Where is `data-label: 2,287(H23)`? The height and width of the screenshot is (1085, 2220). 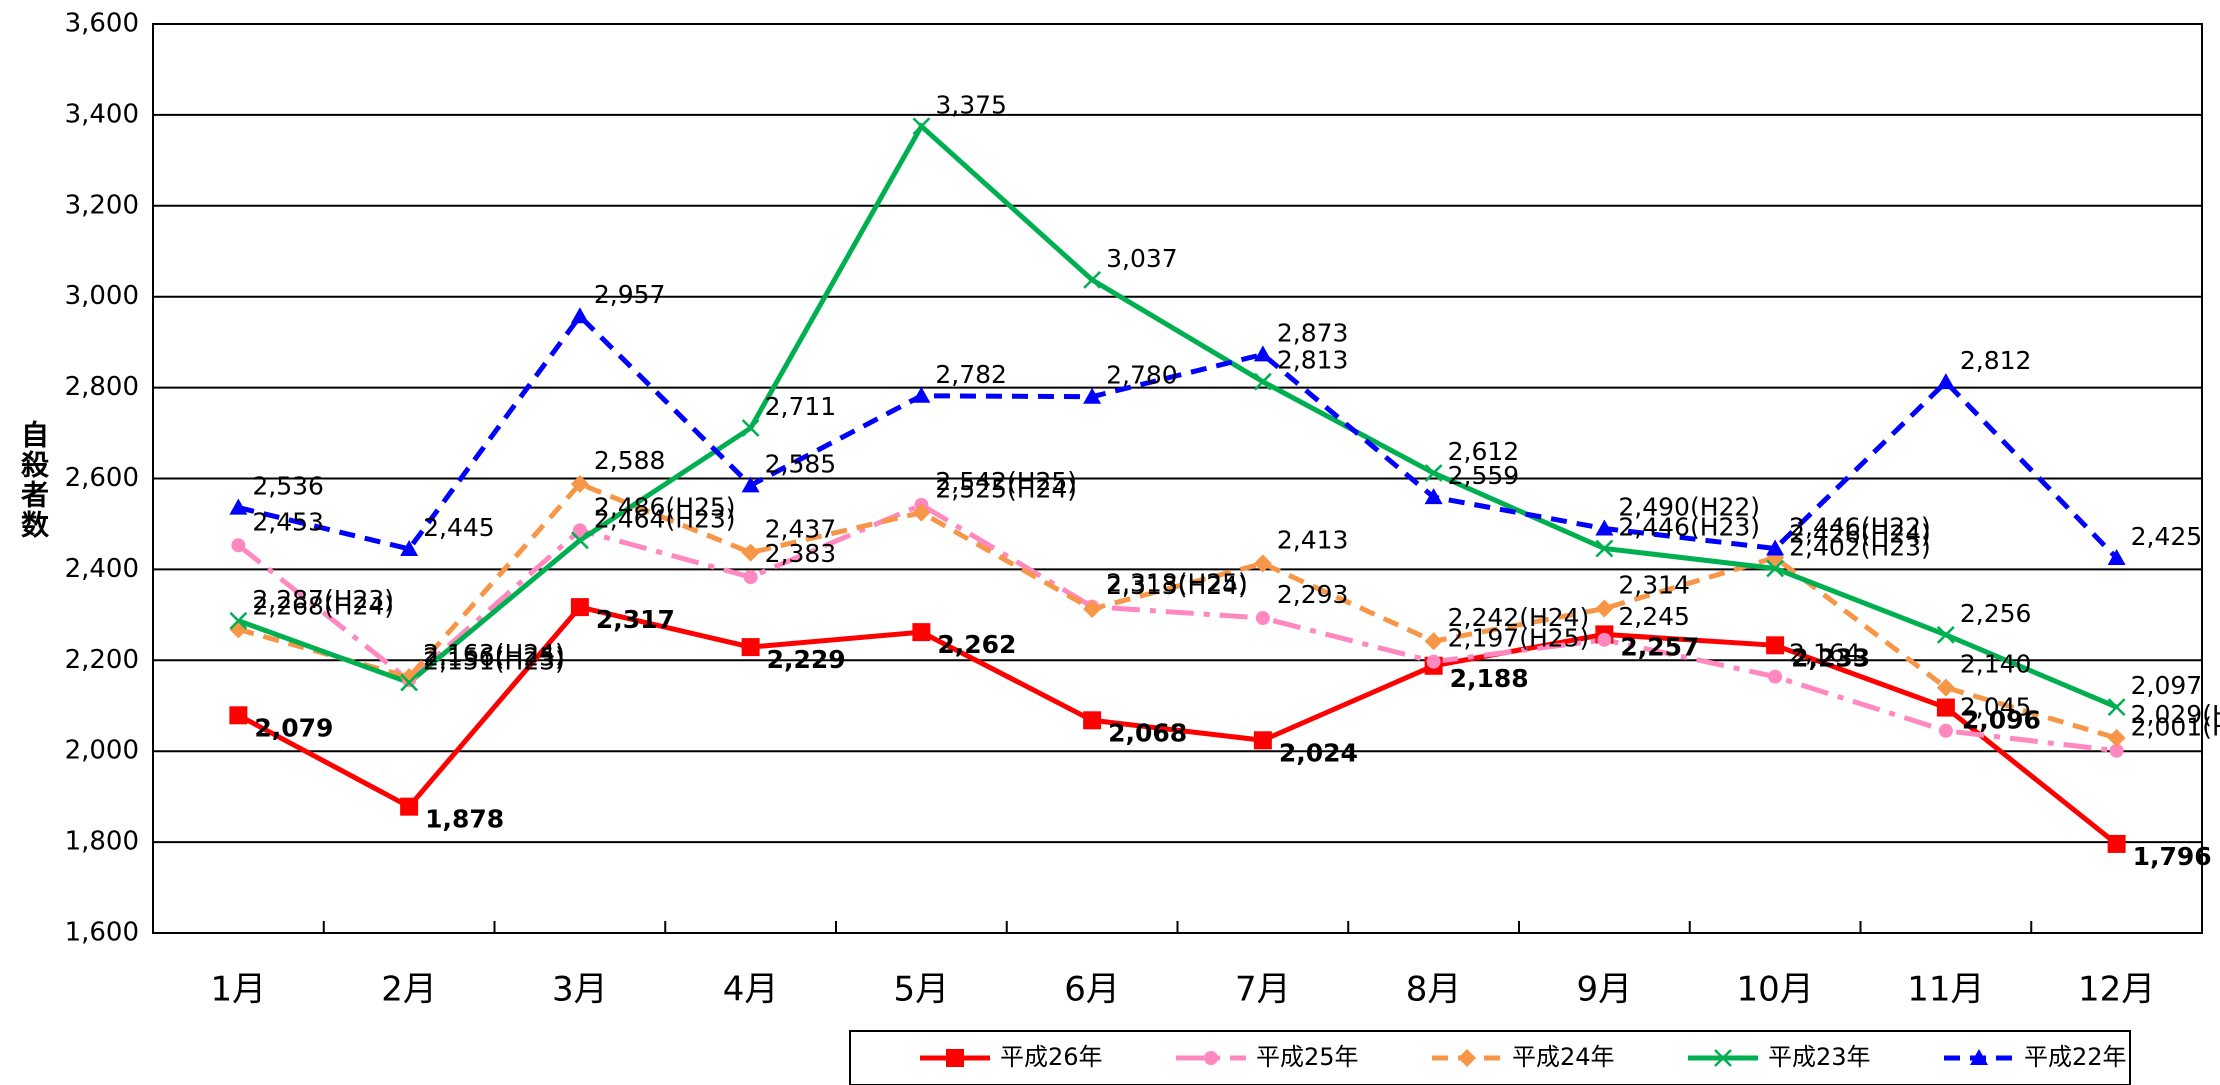 data-label: 2,287(H23) is located at coordinates (323, 599).